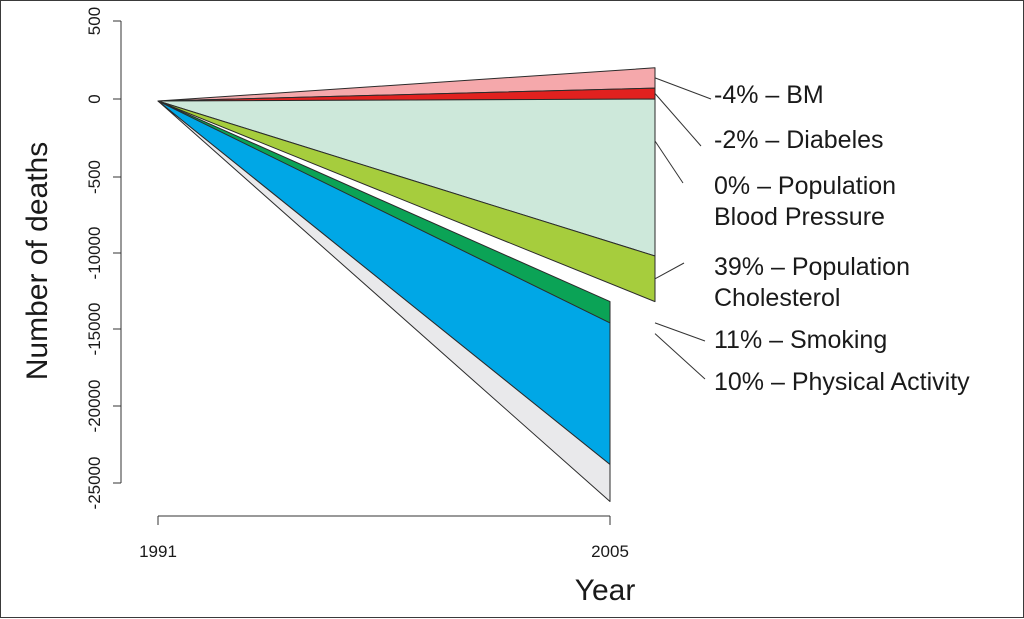  Describe the element at coordinates (94, 21) in the screenshot. I see `y-tick-label: 500` at that location.